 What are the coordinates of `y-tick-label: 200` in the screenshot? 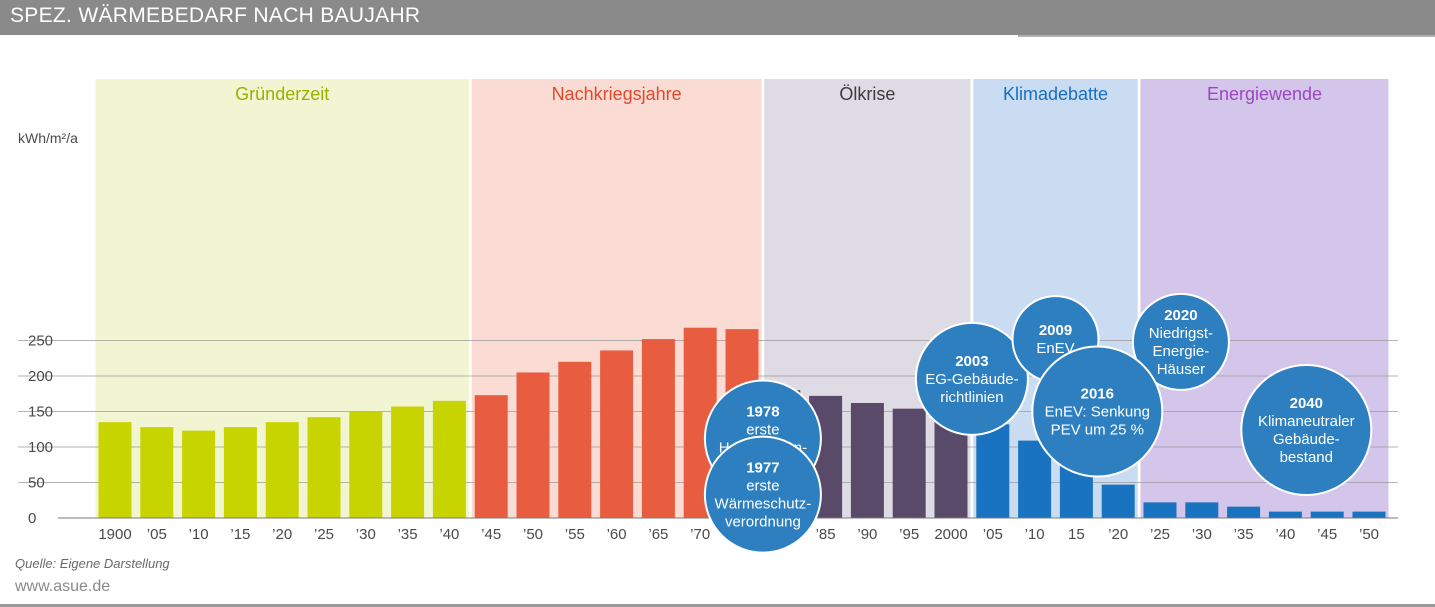 It's located at (40, 376).